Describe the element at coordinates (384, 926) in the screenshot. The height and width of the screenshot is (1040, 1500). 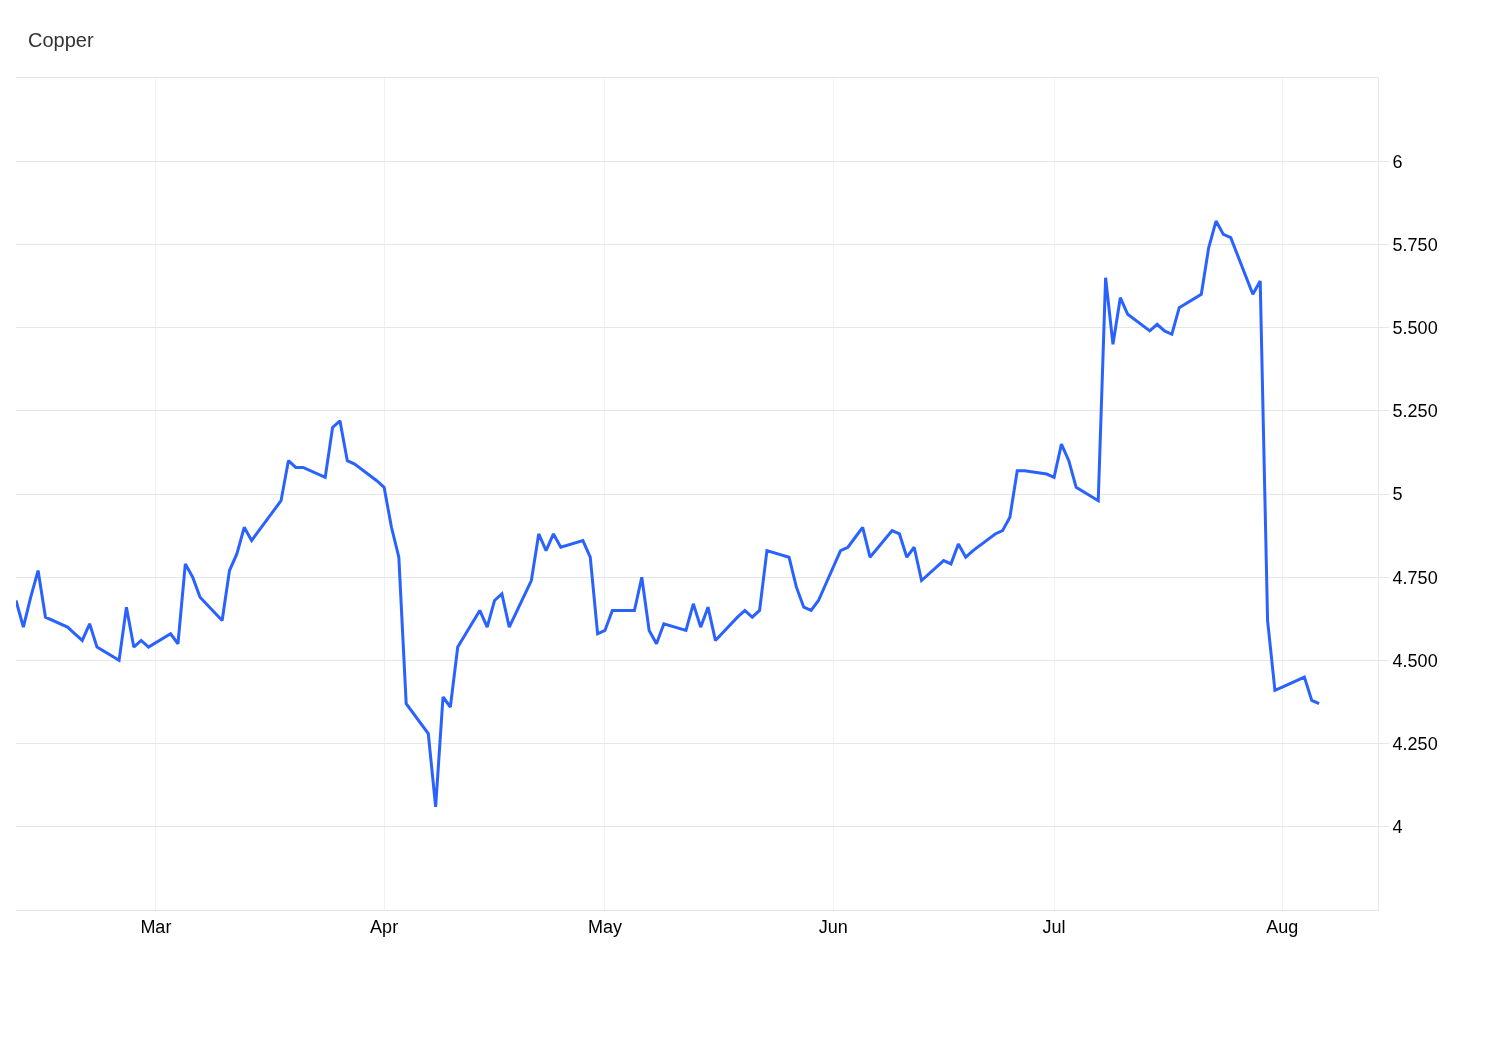
I see `x-tick-label: Apr` at that location.